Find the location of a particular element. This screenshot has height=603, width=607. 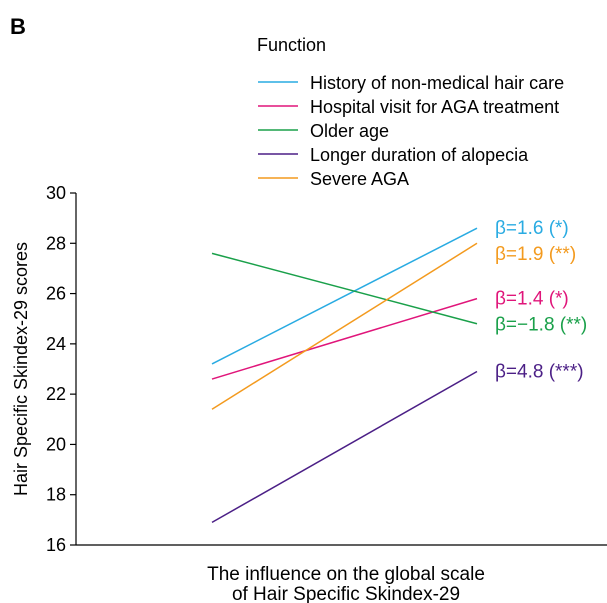

beta-annotation: β=1.9 (**) is located at coordinates (535, 254).